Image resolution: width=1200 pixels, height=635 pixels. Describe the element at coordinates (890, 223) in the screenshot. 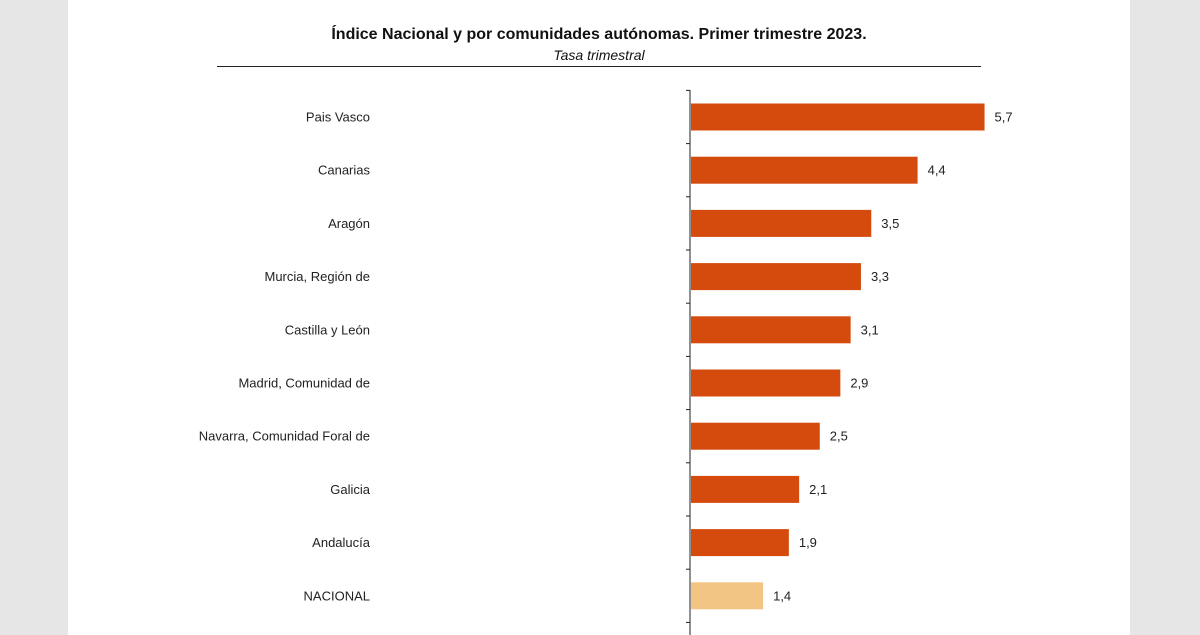

I see `data-label: 3,5` at that location.